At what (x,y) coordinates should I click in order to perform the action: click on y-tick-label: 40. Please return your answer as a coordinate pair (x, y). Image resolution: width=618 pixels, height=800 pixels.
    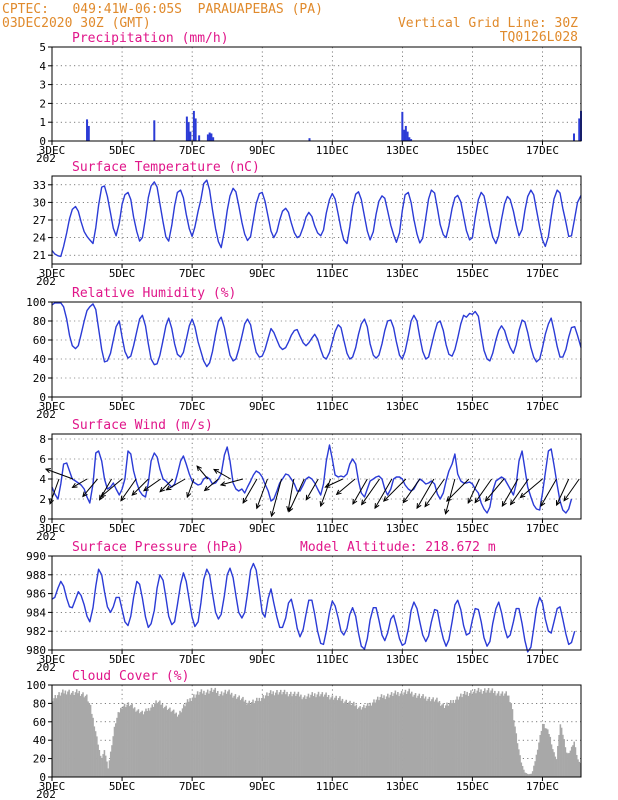
    Looking at the image, I should click on (39, 740).